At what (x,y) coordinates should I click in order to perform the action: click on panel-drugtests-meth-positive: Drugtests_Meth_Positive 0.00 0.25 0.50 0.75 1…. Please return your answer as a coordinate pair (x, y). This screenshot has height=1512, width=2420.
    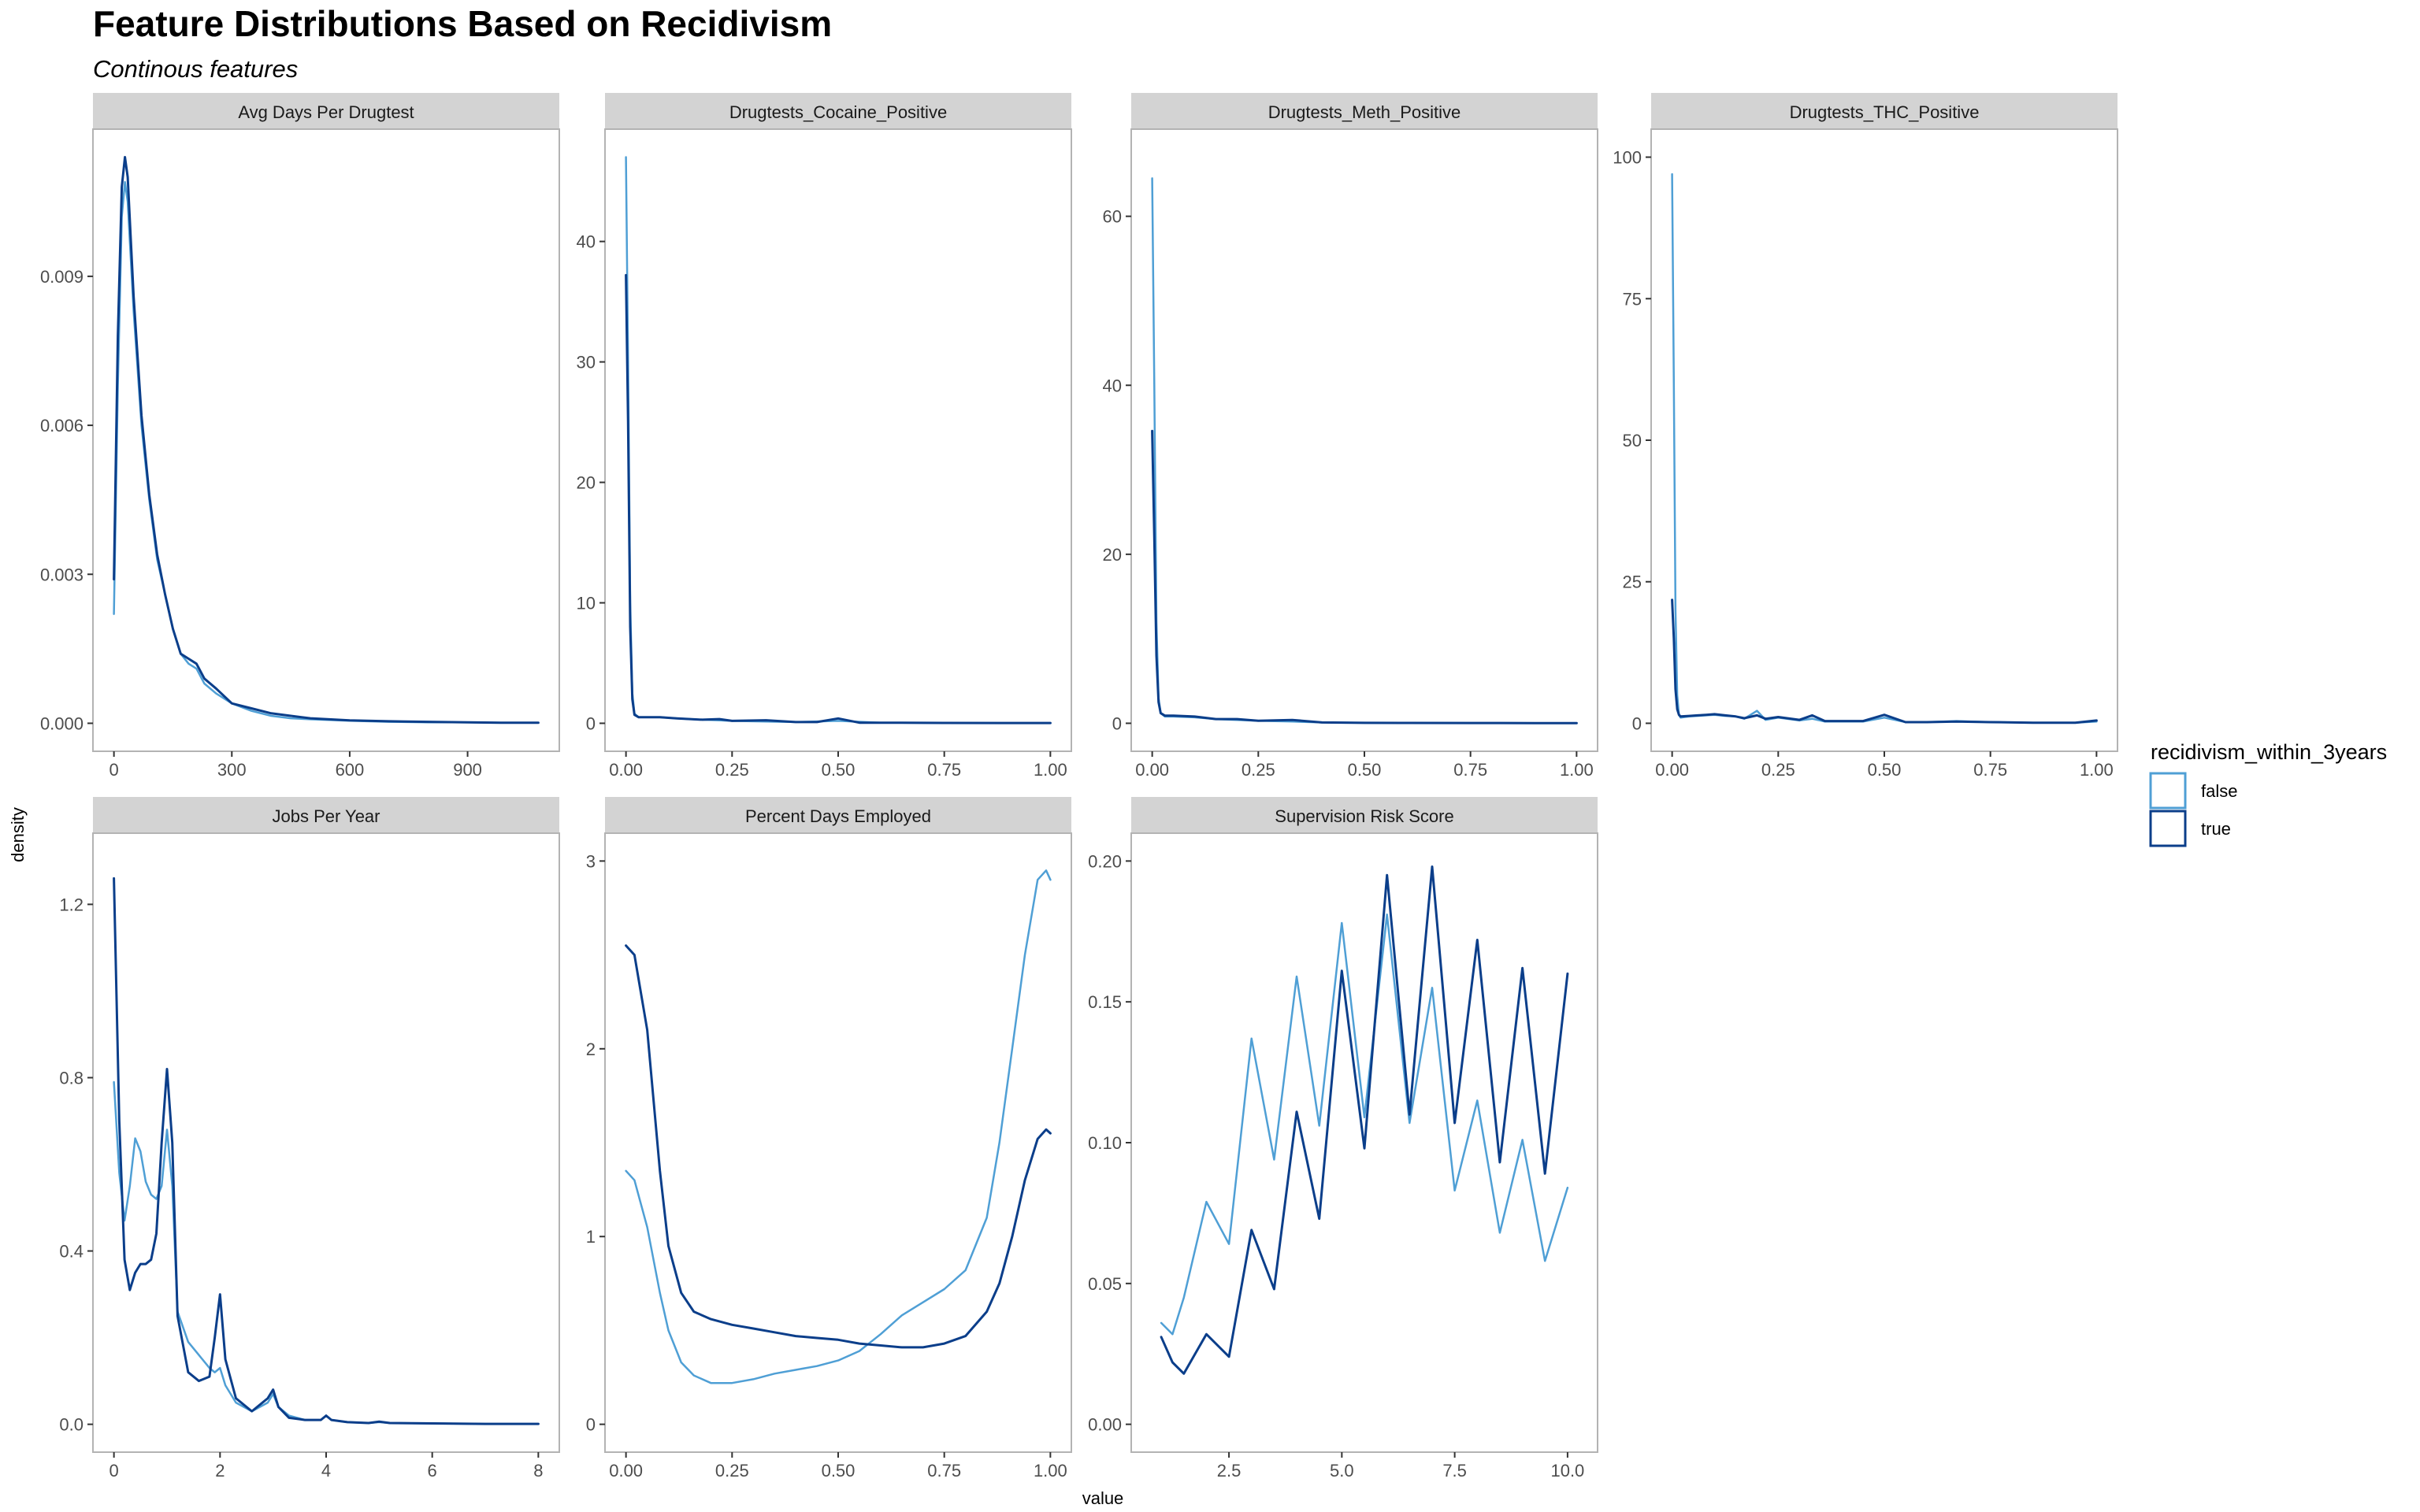
    Looking at the image, I should click on (1350, 436).